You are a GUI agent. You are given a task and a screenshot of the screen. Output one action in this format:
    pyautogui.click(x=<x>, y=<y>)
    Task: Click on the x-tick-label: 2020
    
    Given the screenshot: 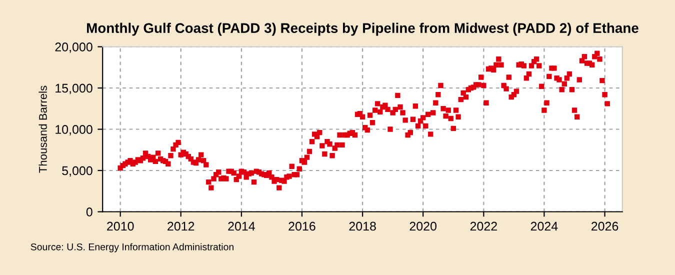 What is the action you would take?
    pyautogui.click(x=423, y=226)
    